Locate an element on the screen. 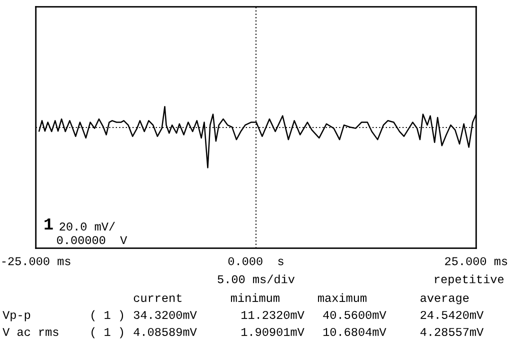 This screenshot has width=512, height=340. text: repetitive is located at coordinates (469, 280).